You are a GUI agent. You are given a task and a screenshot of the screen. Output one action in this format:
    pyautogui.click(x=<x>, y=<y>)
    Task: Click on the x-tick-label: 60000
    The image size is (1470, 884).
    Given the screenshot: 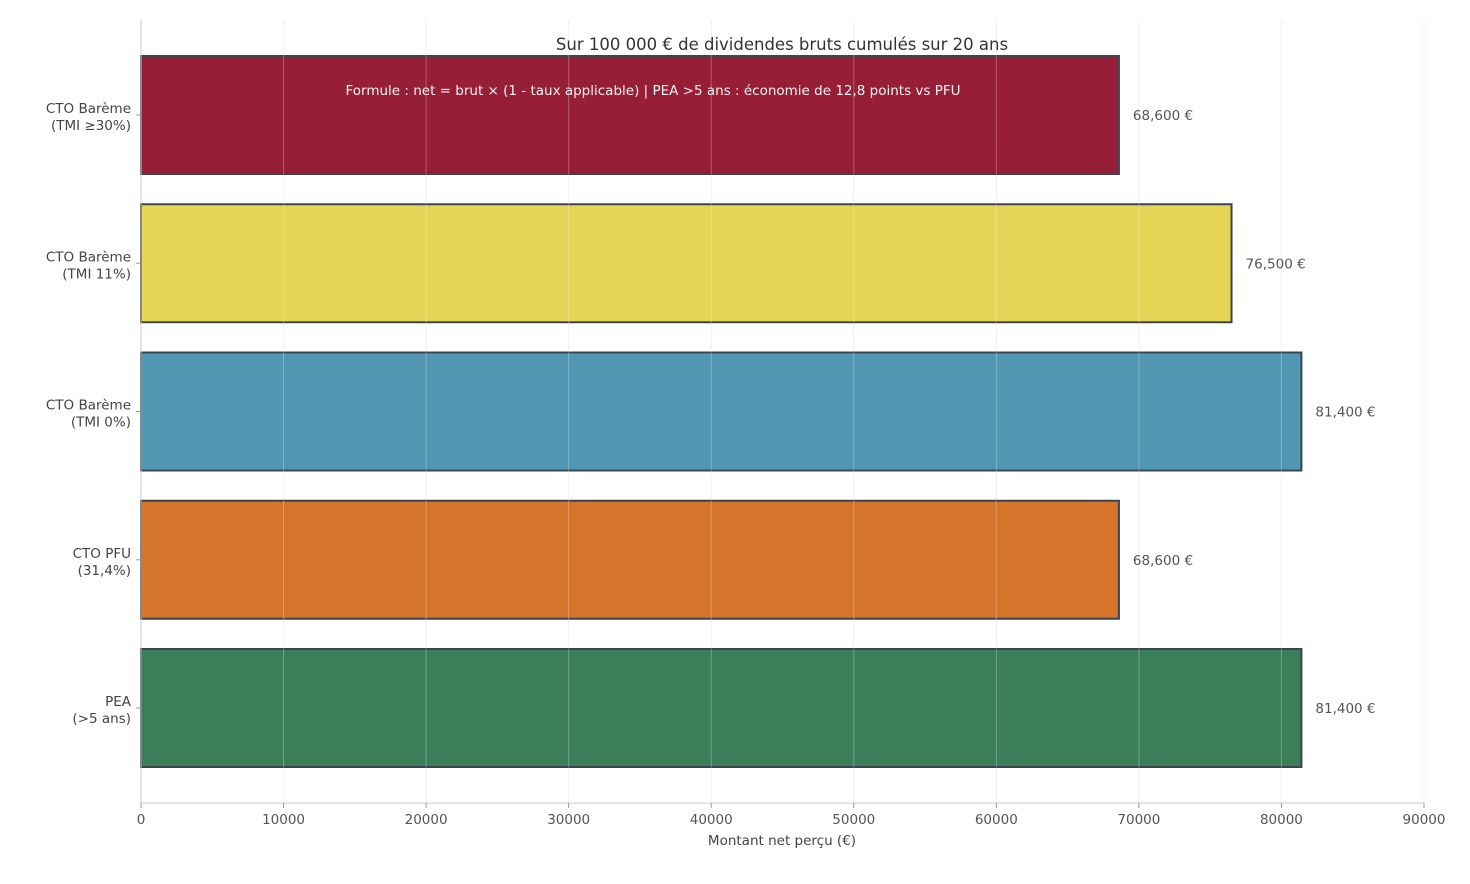 What is the action you would take?
    pyautogui.click(x=996, y=820)
    